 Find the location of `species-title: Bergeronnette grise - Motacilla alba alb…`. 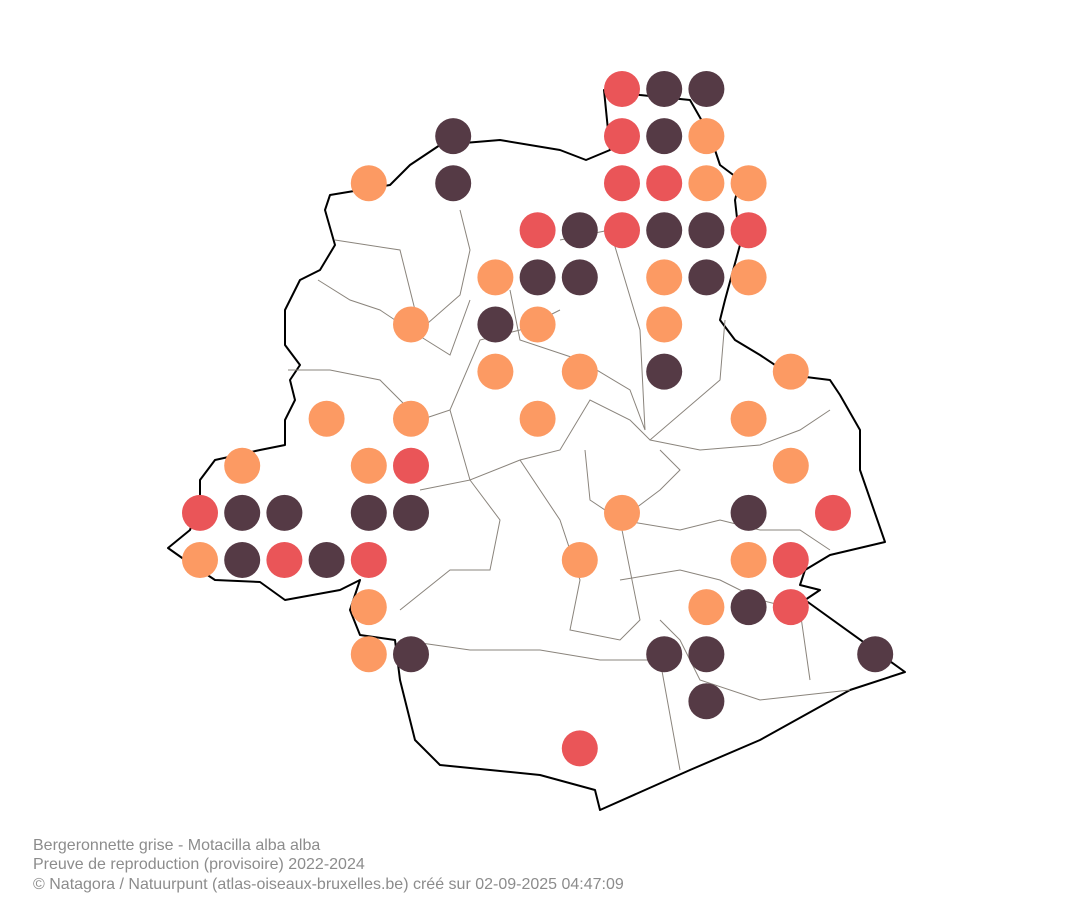

species-title: Bergeronnette grise - Motacilla alba alb… is located at coordinates (176, 845).